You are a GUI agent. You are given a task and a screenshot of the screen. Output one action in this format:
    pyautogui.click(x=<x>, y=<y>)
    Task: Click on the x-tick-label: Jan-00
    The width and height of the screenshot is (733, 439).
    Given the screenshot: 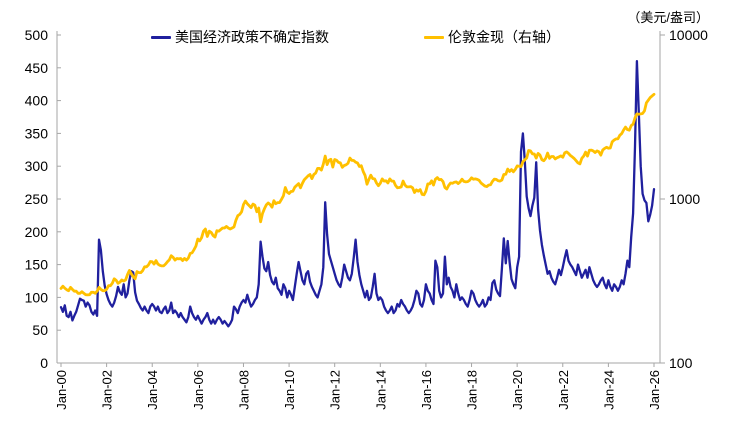 What is the action you would take?
    pyautogui.click(x=61, y=390)
    